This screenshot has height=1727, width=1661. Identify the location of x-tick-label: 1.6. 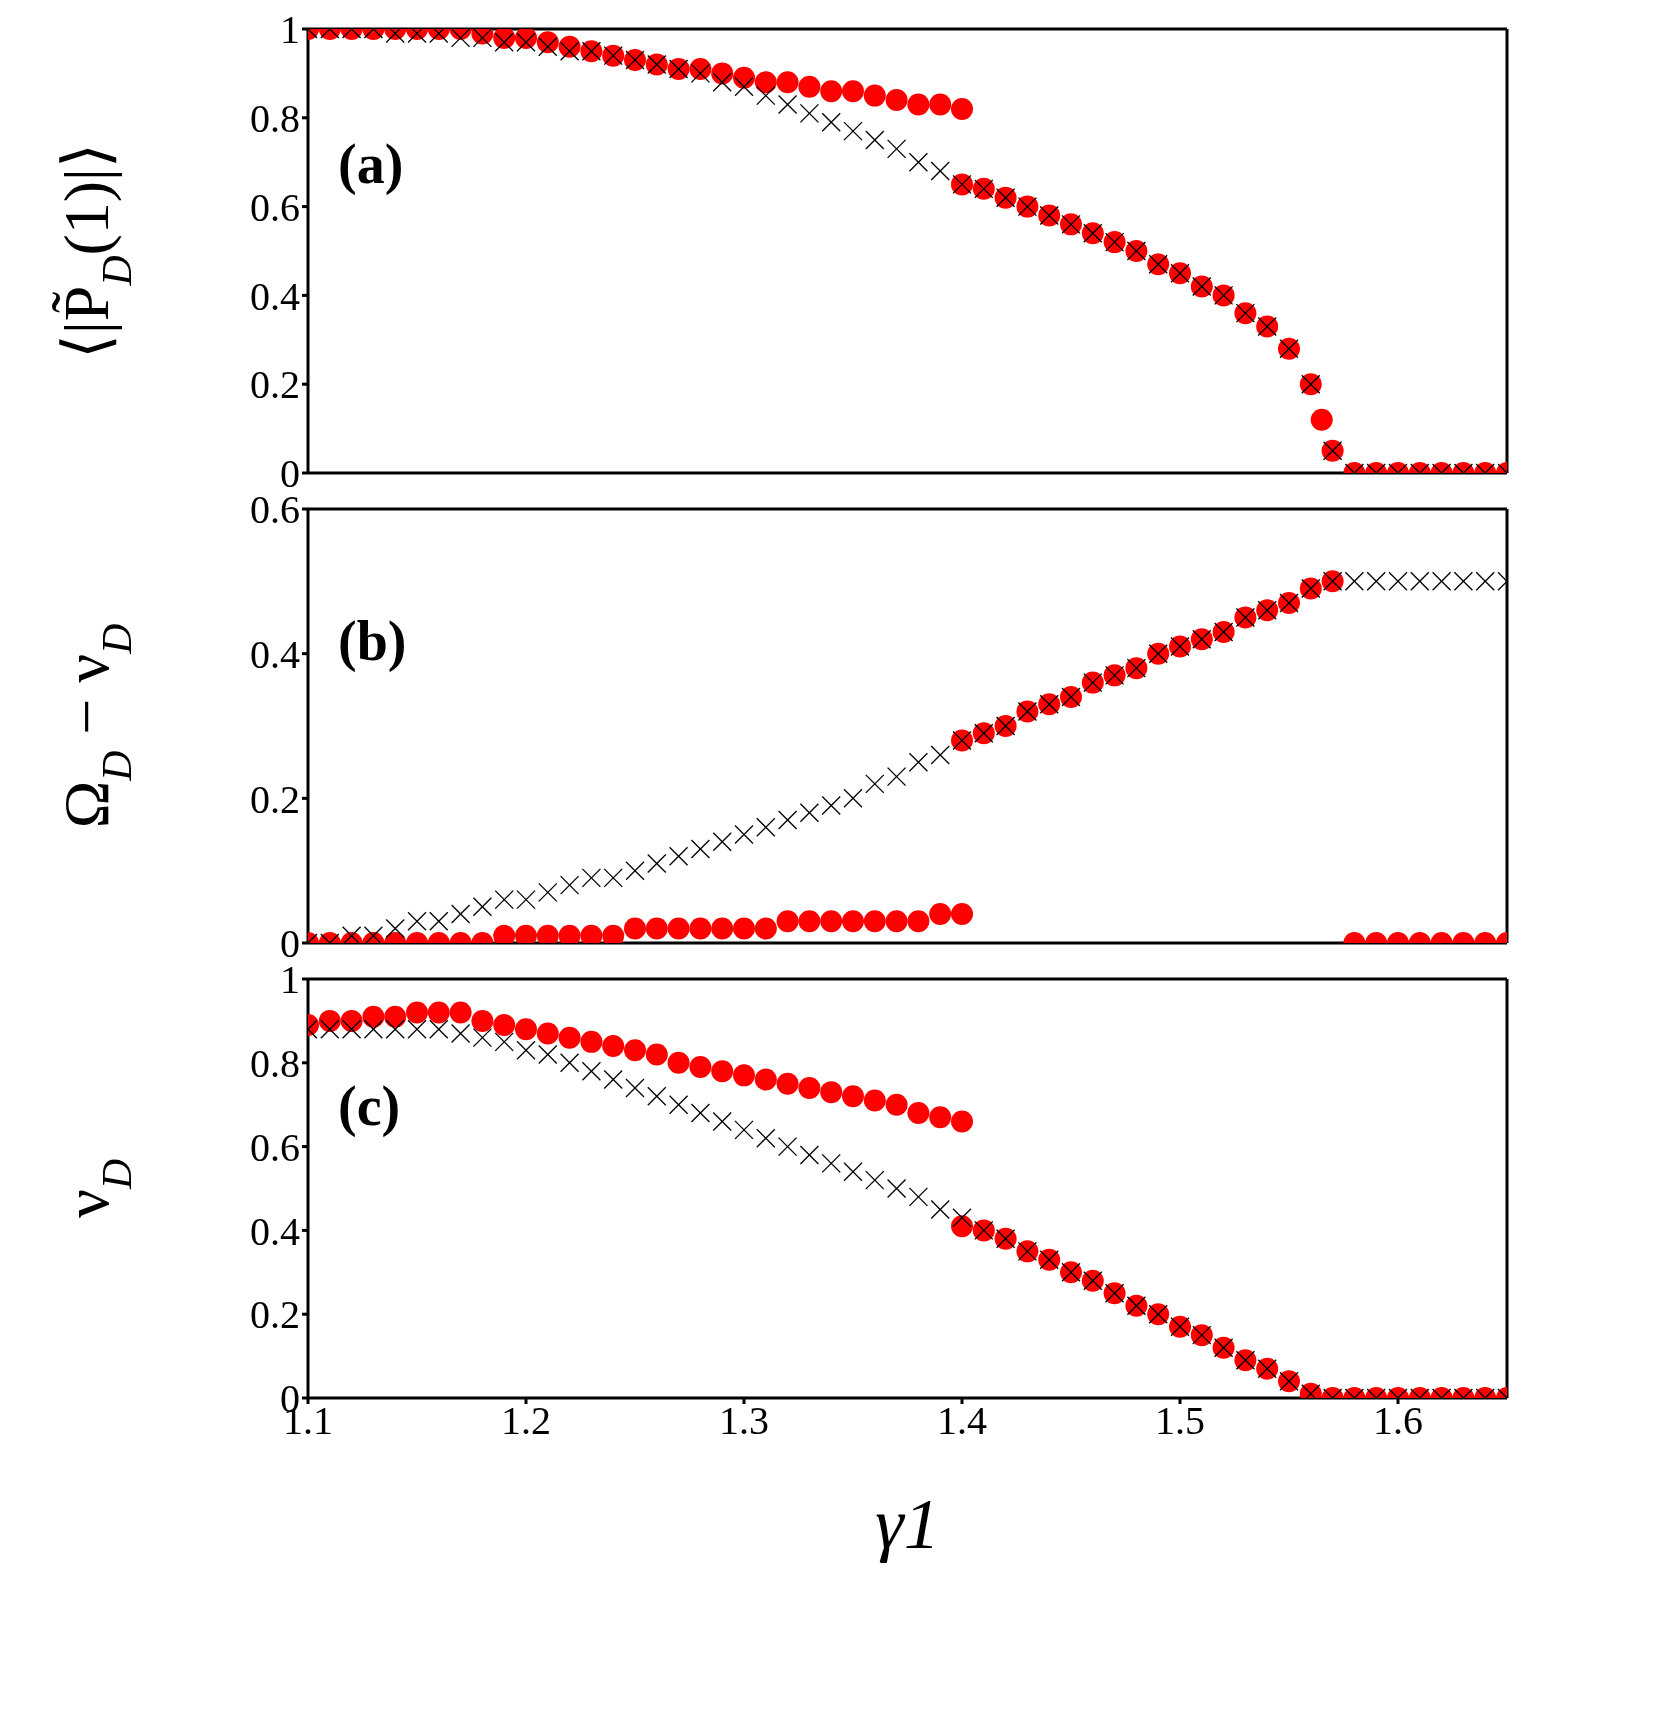
(1398, 1421).